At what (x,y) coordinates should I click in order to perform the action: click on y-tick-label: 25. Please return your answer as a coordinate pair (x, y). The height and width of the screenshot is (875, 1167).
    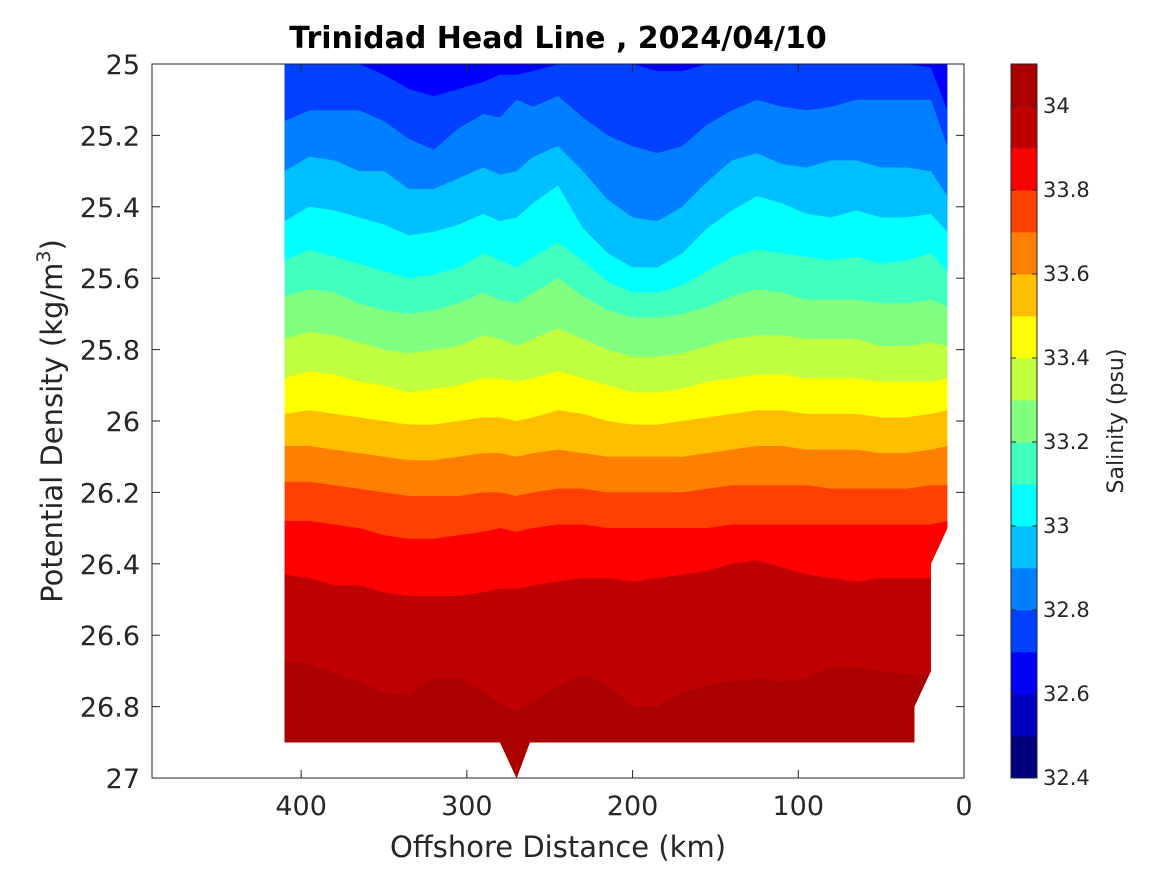
    Looking at the image, I should click on (123, 65).